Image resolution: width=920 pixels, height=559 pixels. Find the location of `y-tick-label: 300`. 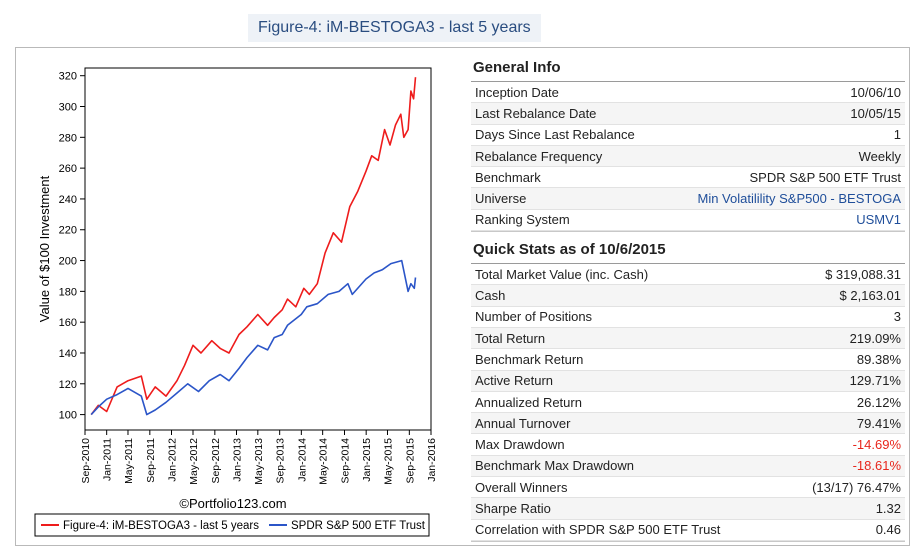

y-tick-label: 300 is located at coordinates (68, 108).